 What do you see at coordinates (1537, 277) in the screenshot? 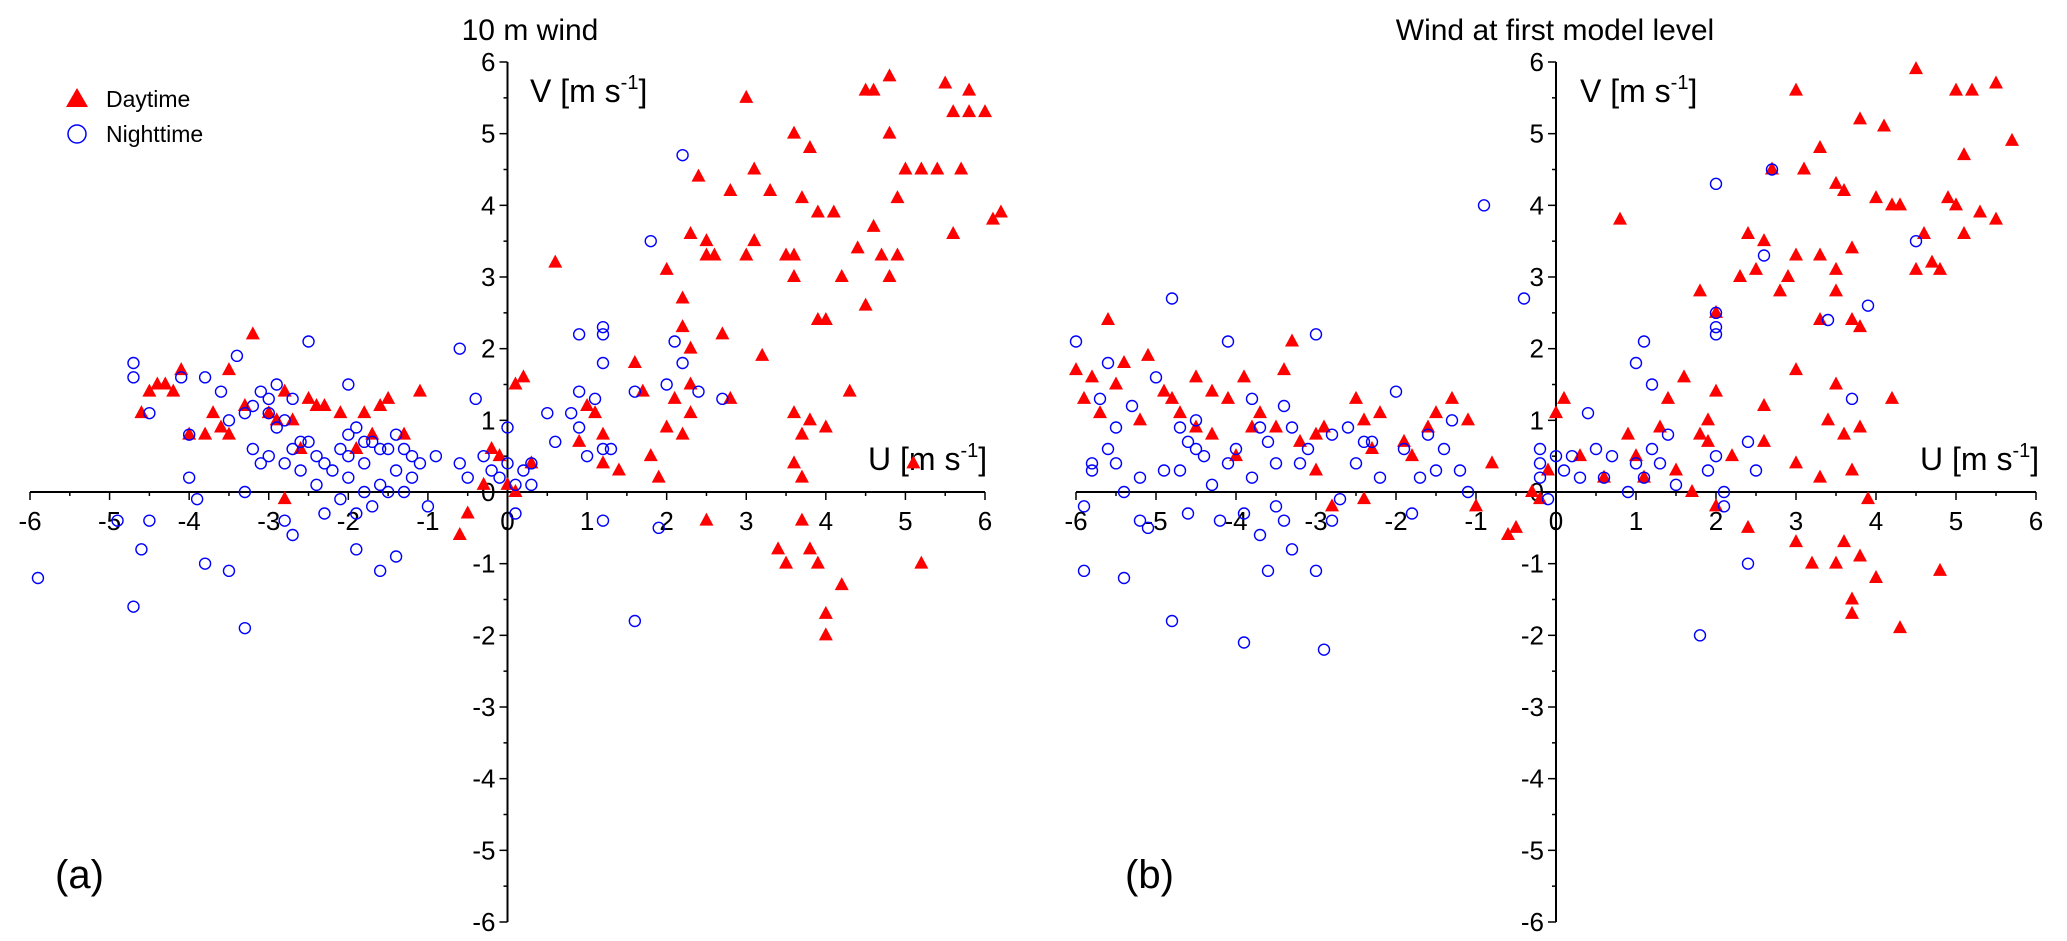
I see `y-tick-label: 3` at bounding box center [1537, 277].